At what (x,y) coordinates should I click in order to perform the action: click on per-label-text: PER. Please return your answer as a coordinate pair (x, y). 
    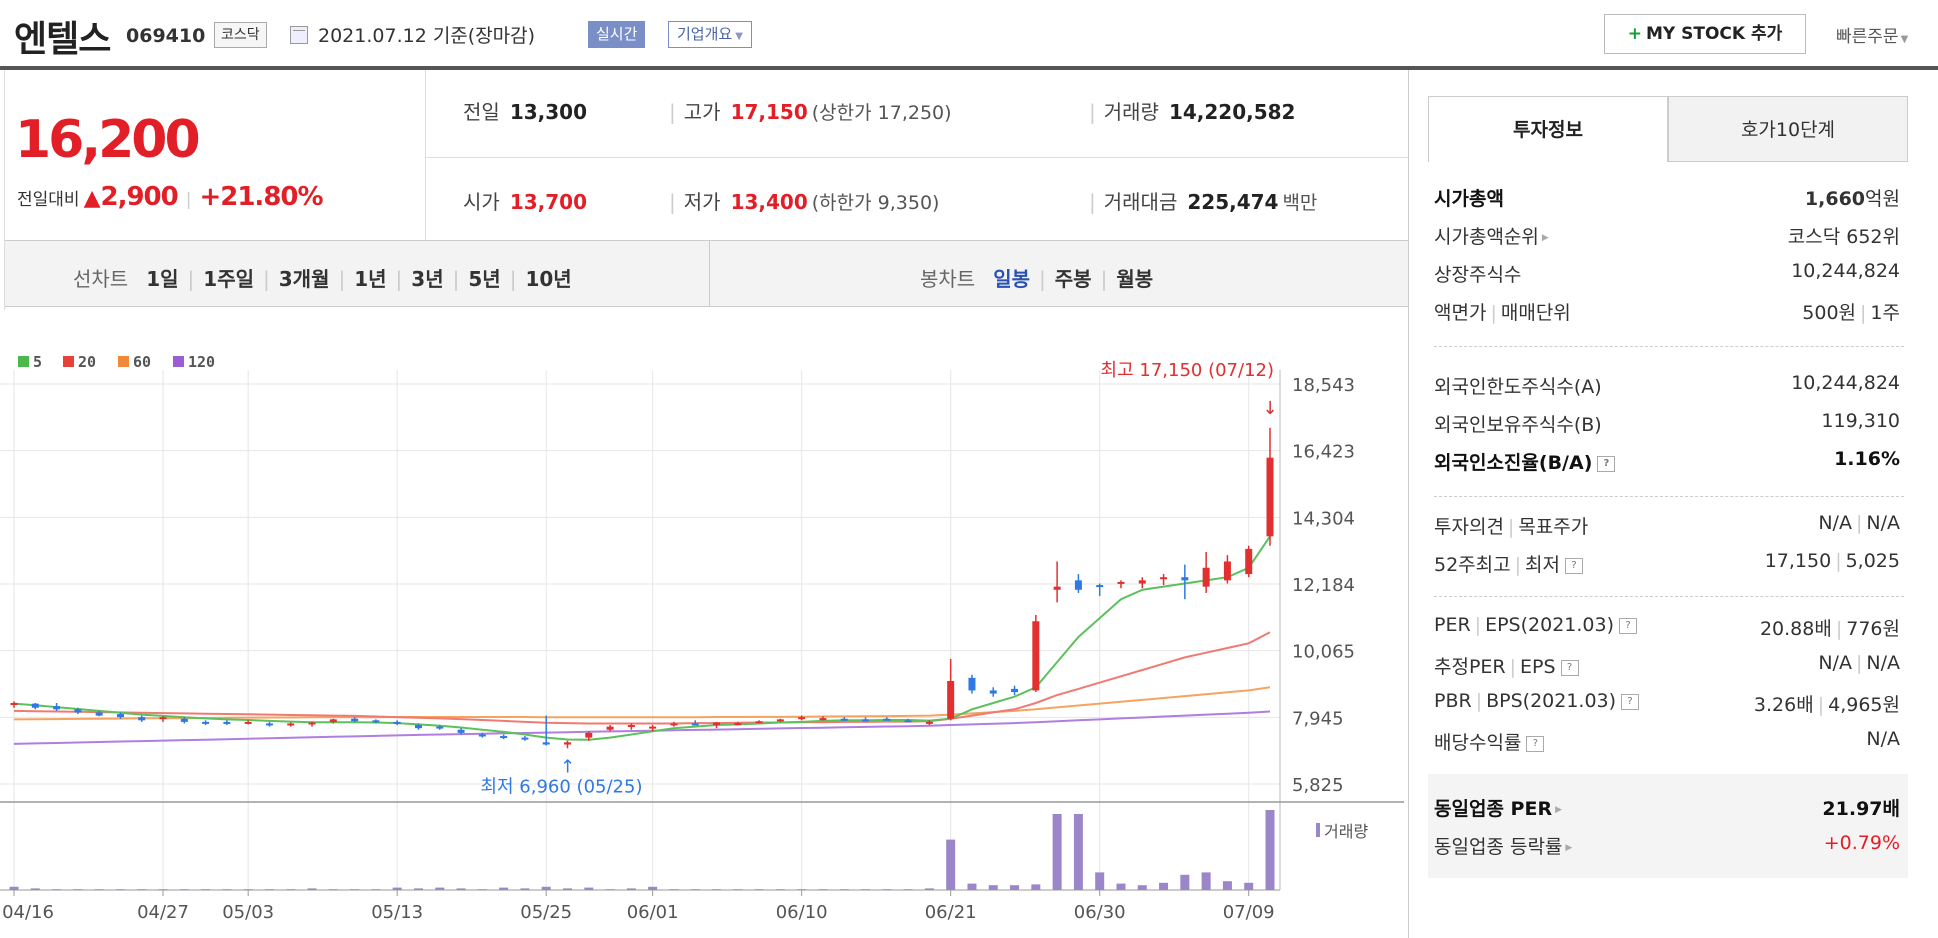
    Looking at the image, I should click on (1452, 625).